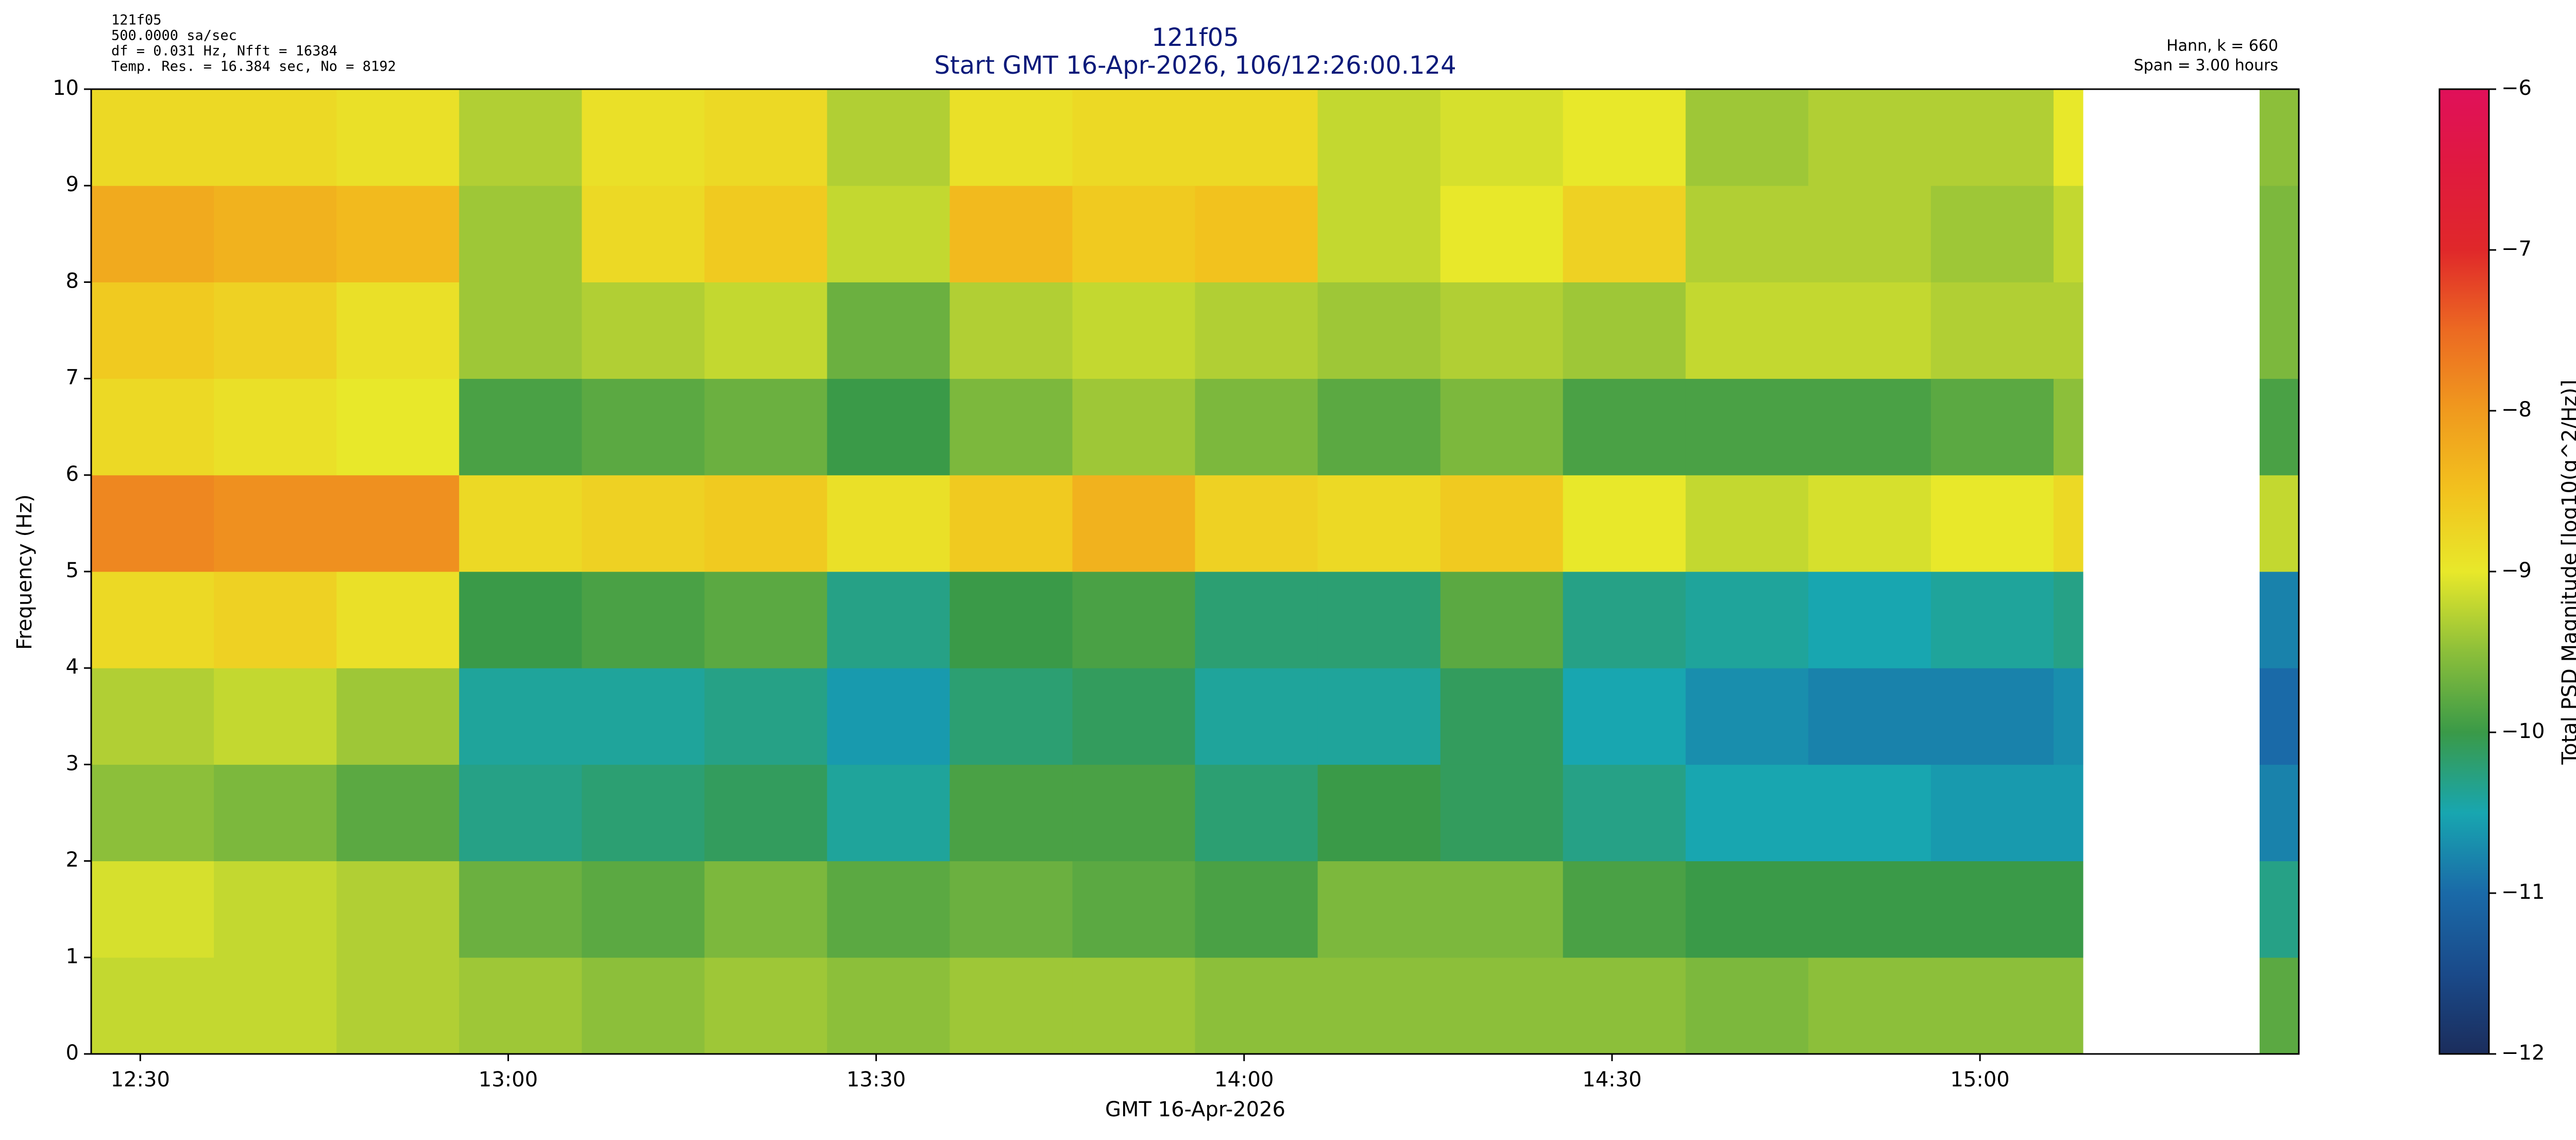 The image size is (2576, 1140). Describe the element at coordinates (2523, 1053) in the screenshot. I see `colorbar-tick-label: −12` at that location.